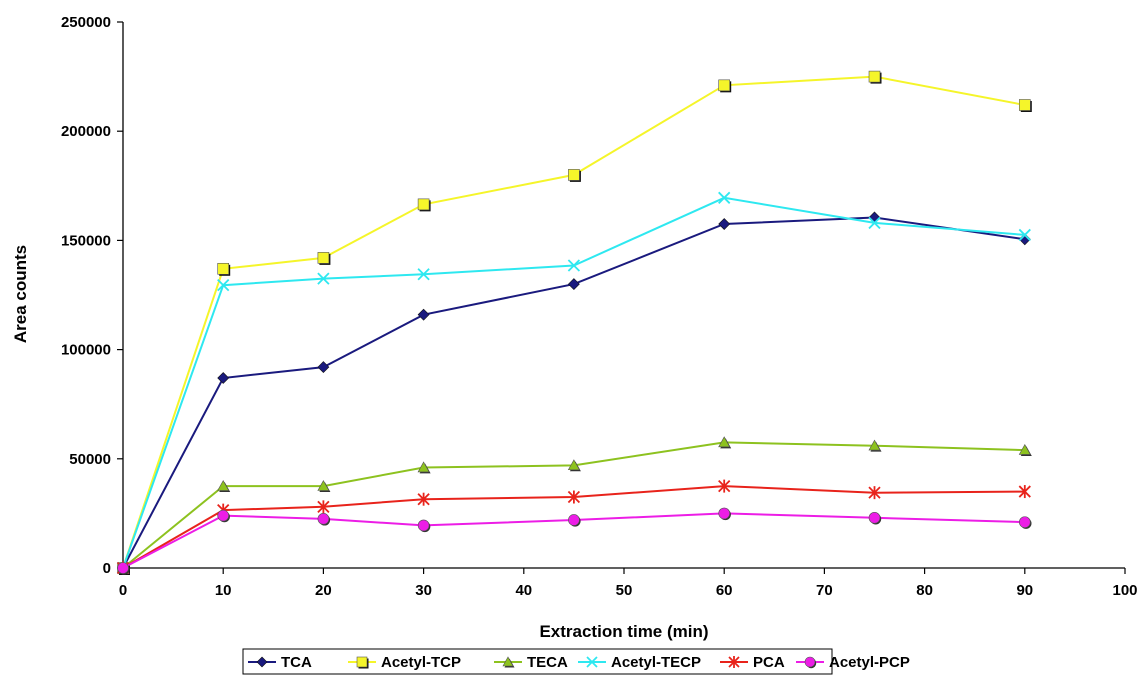 The width and height of the screenshot is (1144, 678). Describe the element at coordinates (752, 662) in the screenshot. I see `legend-entry: PCA` at that location.